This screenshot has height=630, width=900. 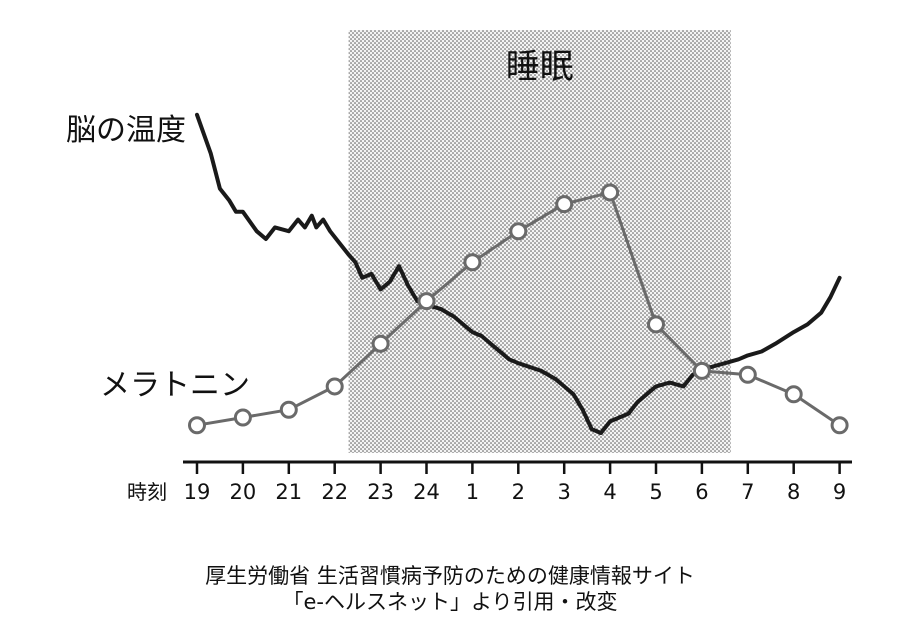 What do you see at coordinates (288, 492) in the screenshot?
I see `x-tick-label: 21` at bounding box center [288, 492].